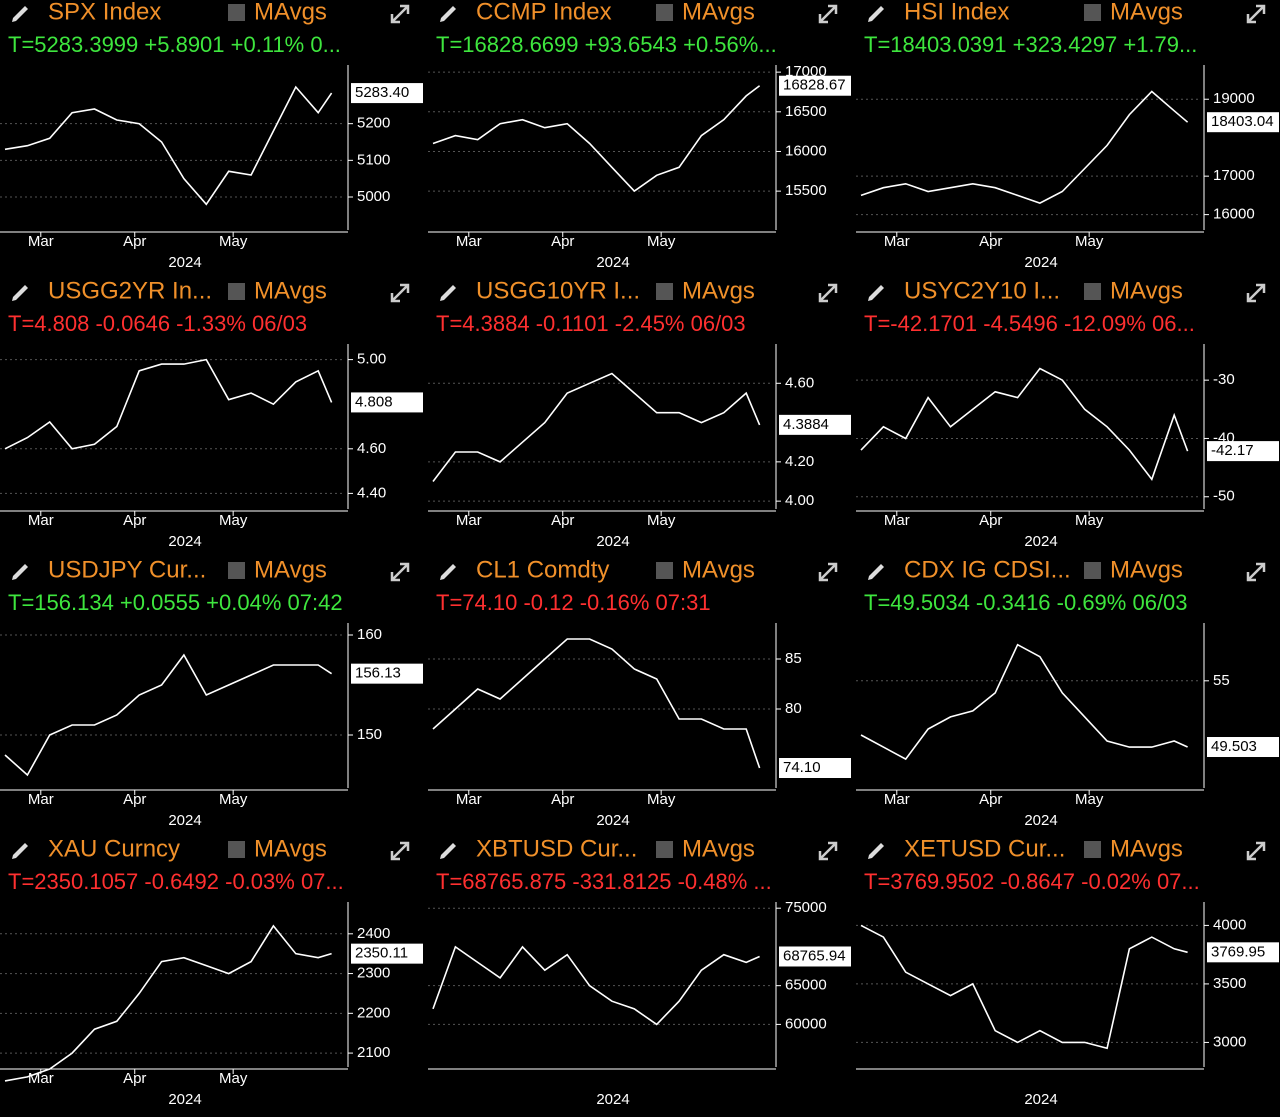  What do you see at coordinates (378, 673) in the screenshot?
I see `last-value-label: 156.13` at bounding box center [378, 673].